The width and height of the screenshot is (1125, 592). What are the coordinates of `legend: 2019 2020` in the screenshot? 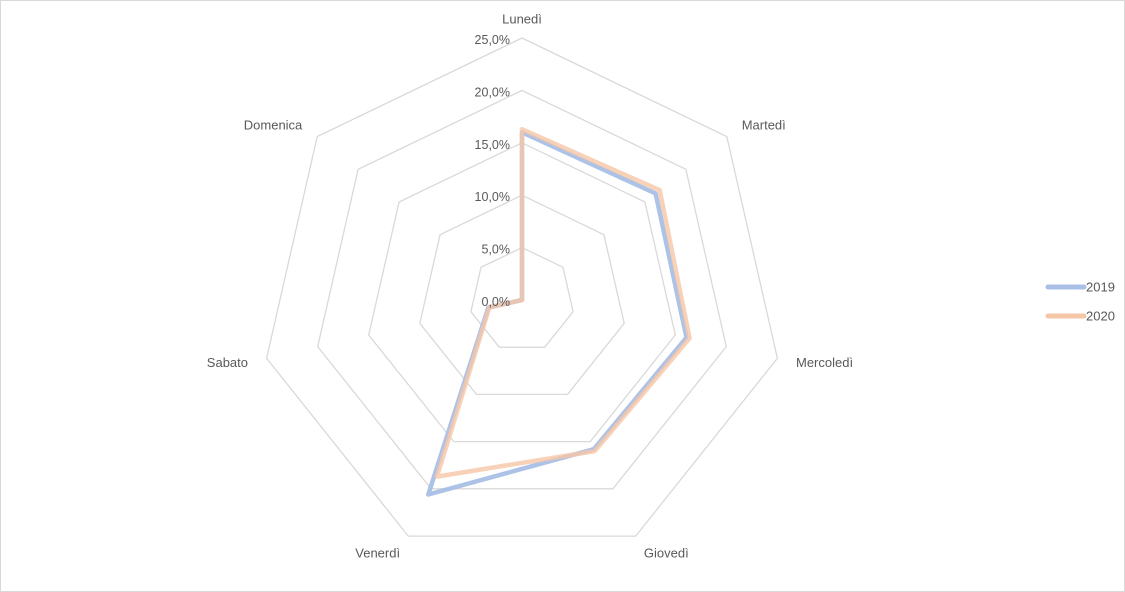 It's located at (1080, 302).